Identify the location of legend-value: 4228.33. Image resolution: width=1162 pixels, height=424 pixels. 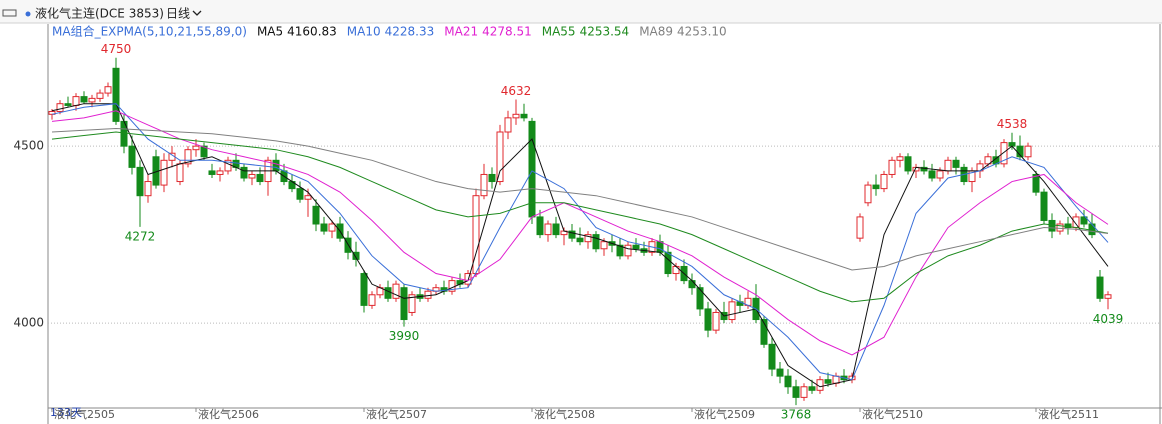
(410, 32).